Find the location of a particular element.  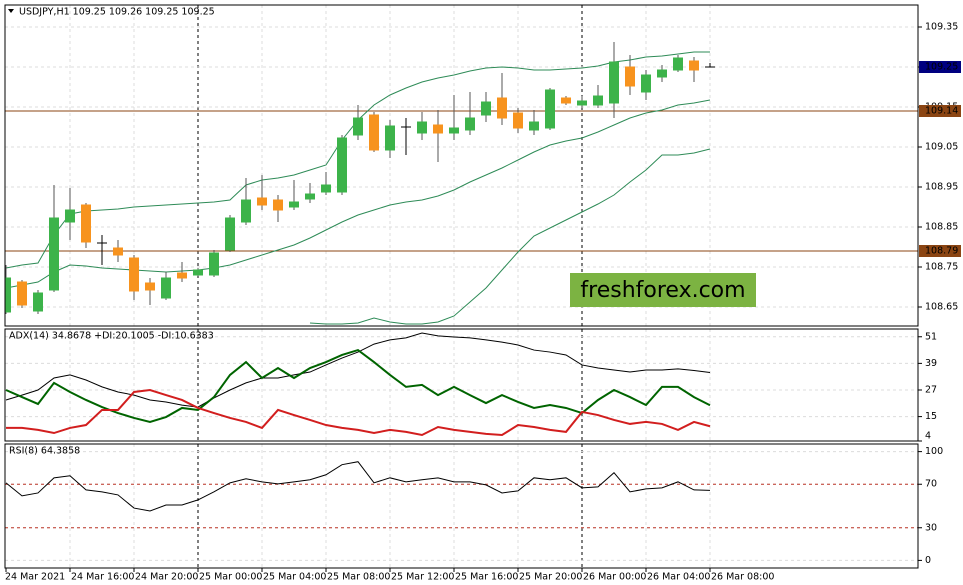

y-tick-label: 100 is located at coordinates (934, 451).